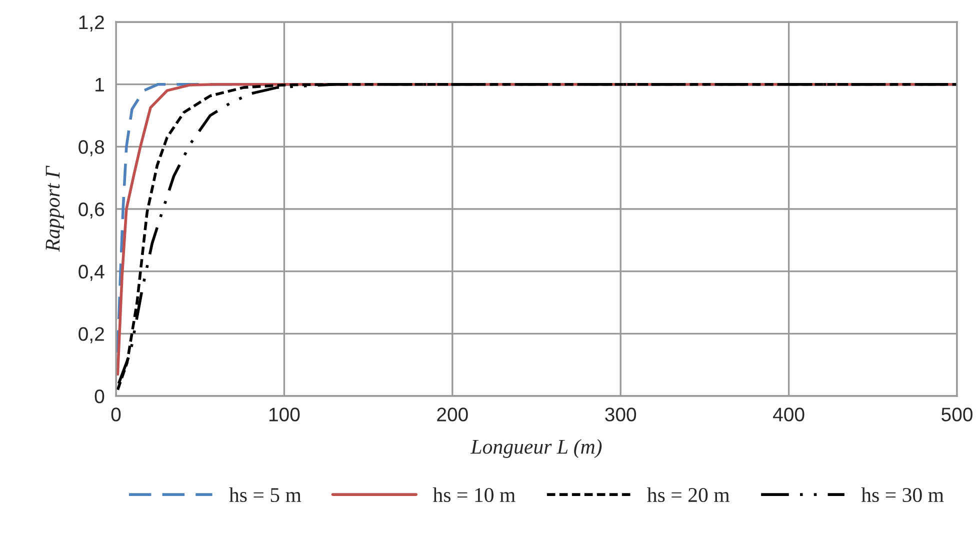  Describe the element at coordinates (474, 494) in the screenshot. I see `legend-label: hs = 10 m` at that location.